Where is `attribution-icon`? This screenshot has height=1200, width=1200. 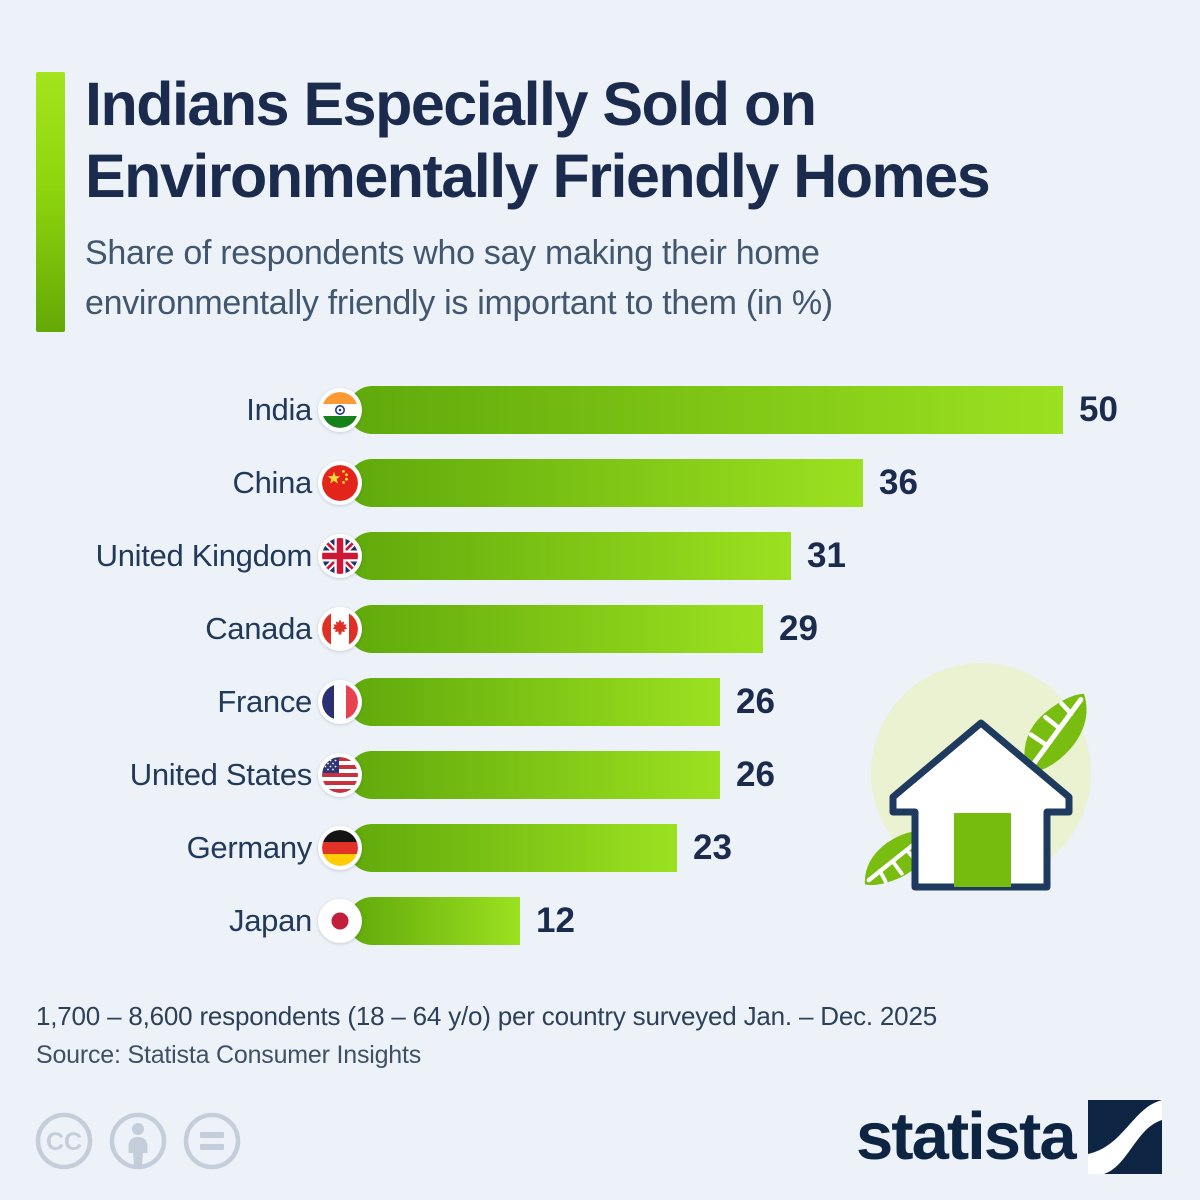 attribution-icon is located at coordinates (138, 1141).